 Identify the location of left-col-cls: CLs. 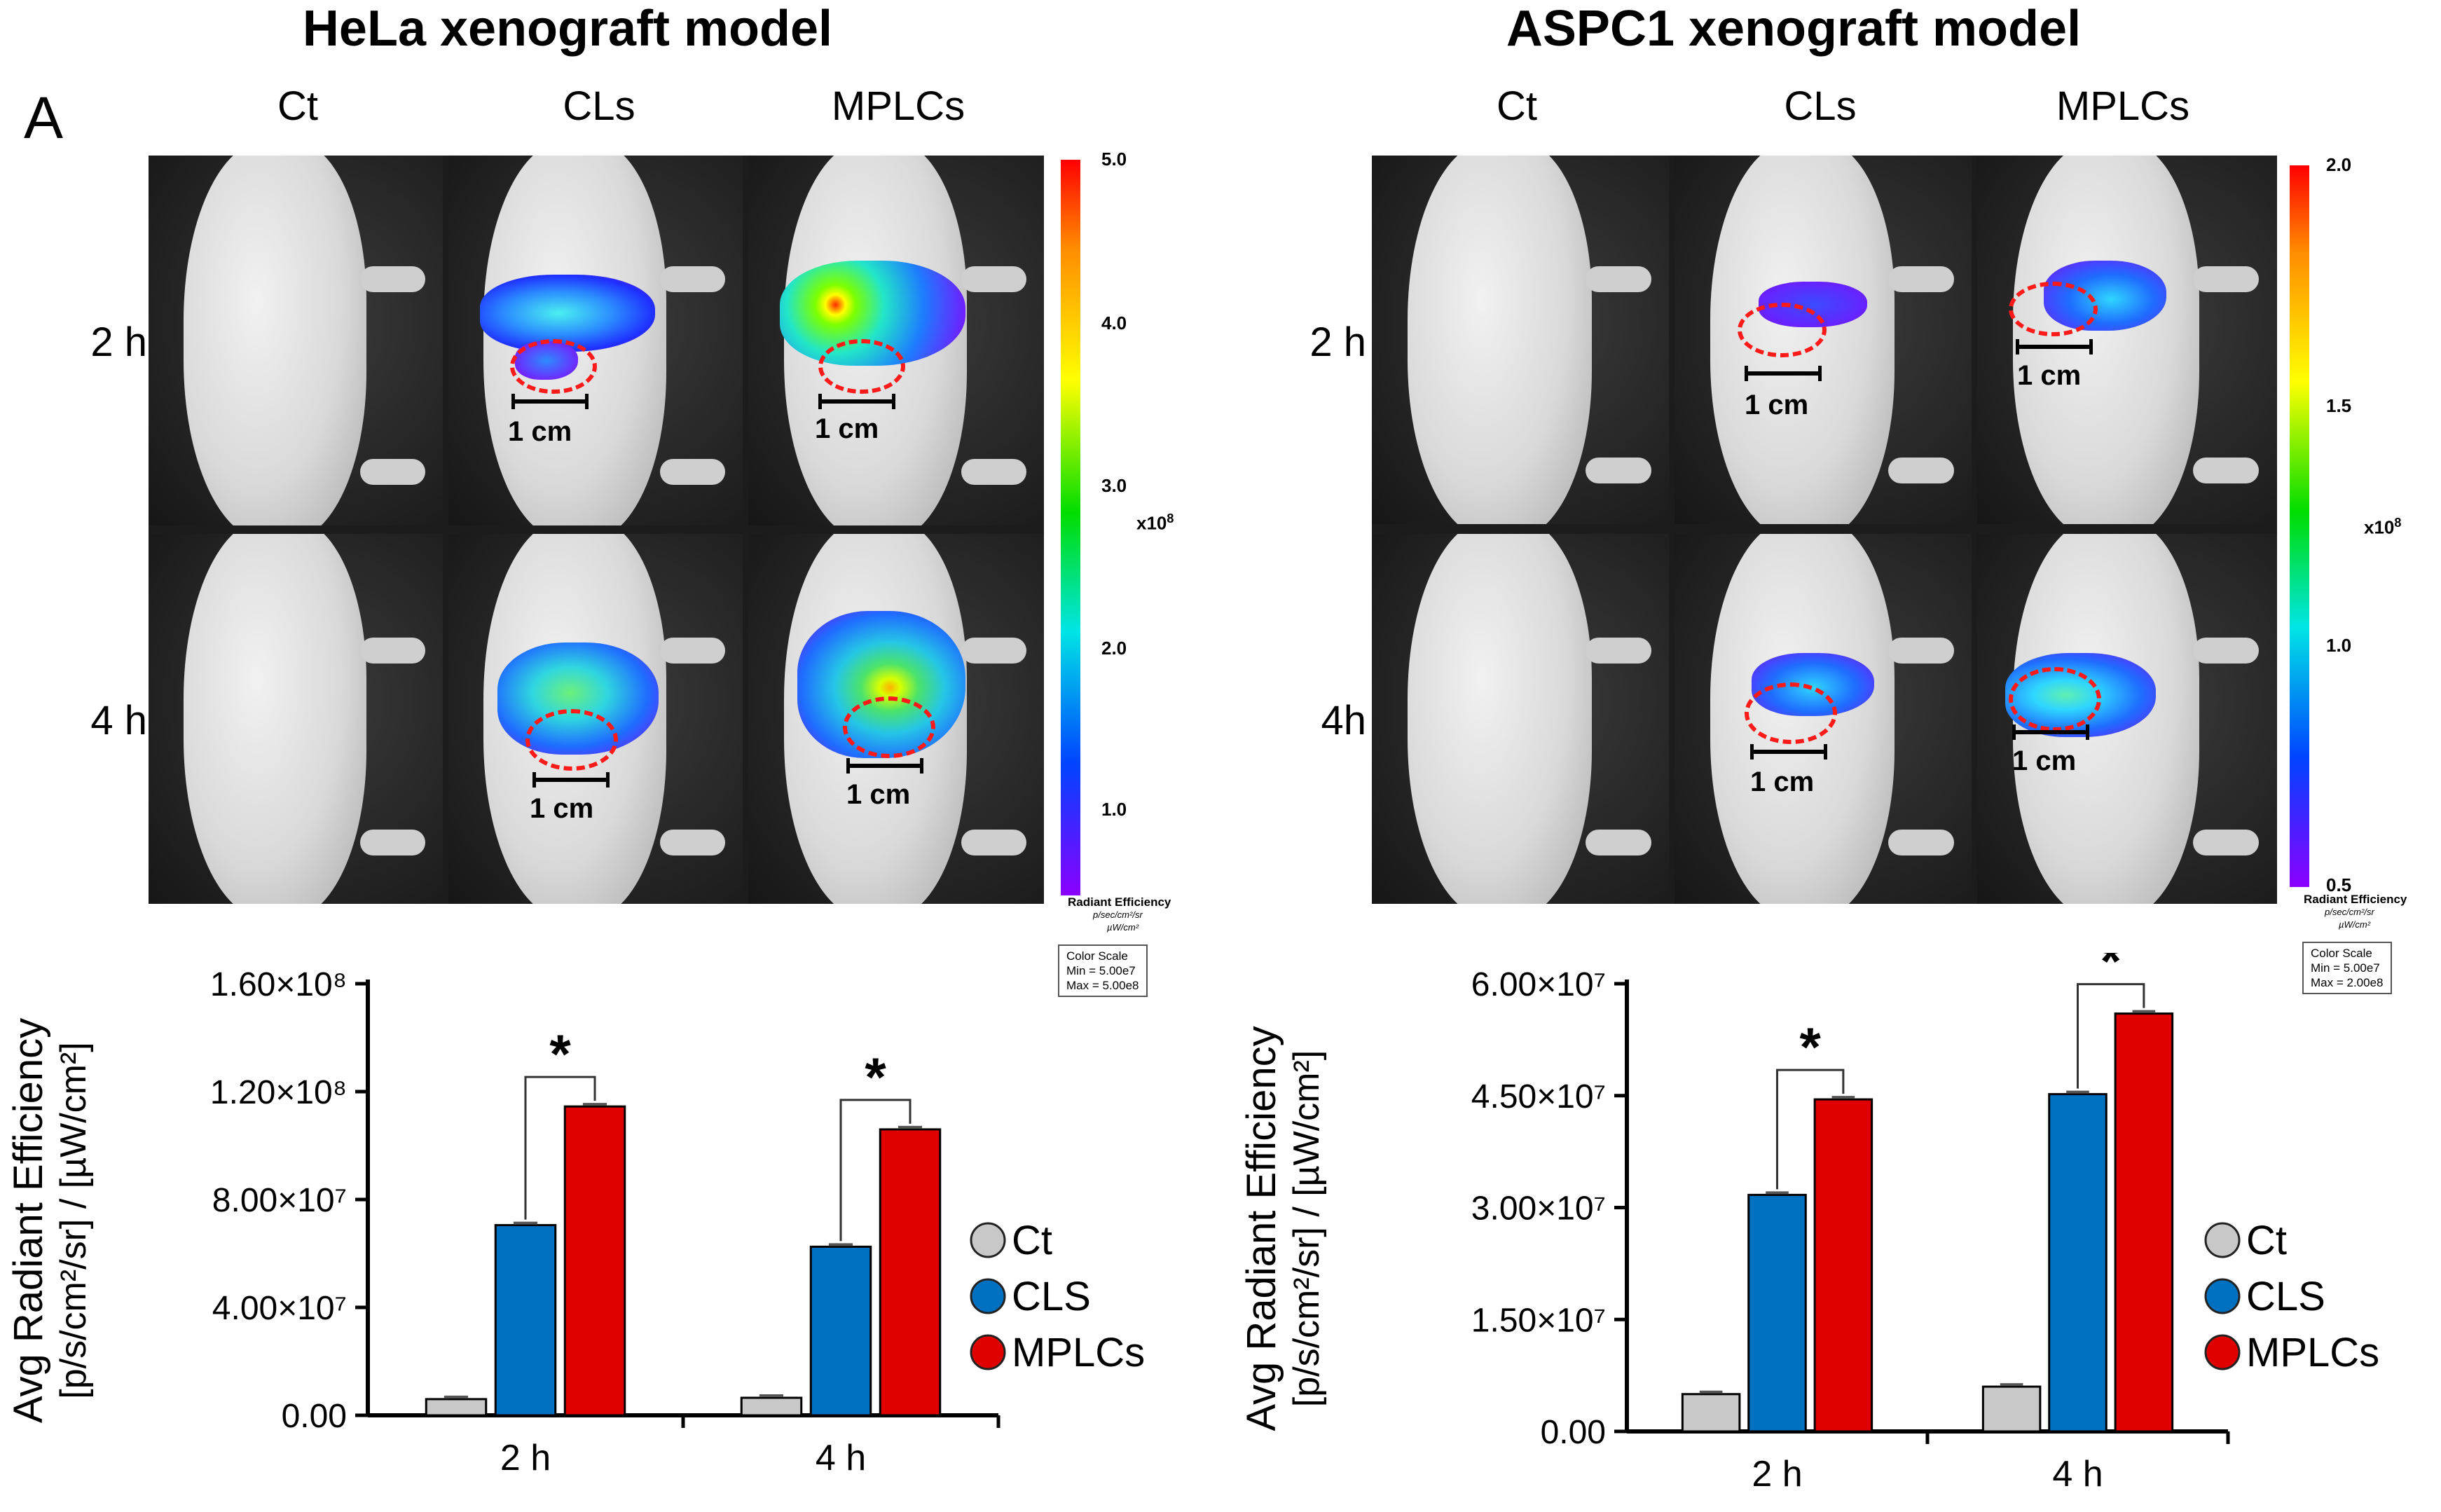
(599, 106).